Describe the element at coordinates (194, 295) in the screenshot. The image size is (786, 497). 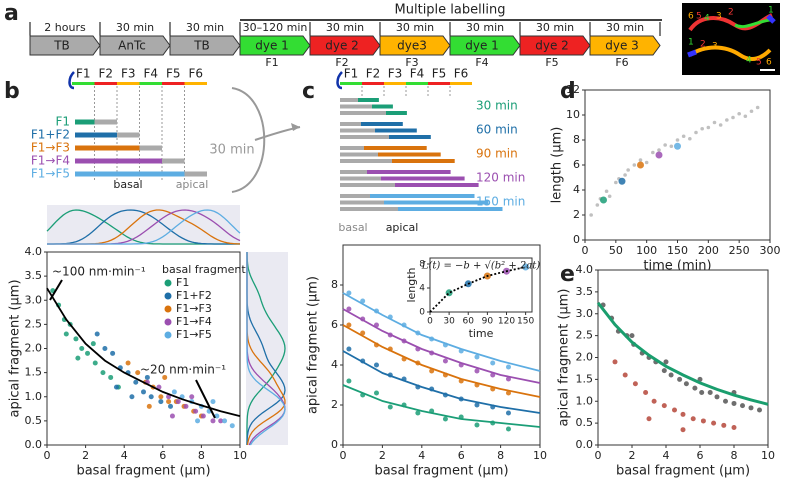
I see `legend-label: F1+F2` at that location.